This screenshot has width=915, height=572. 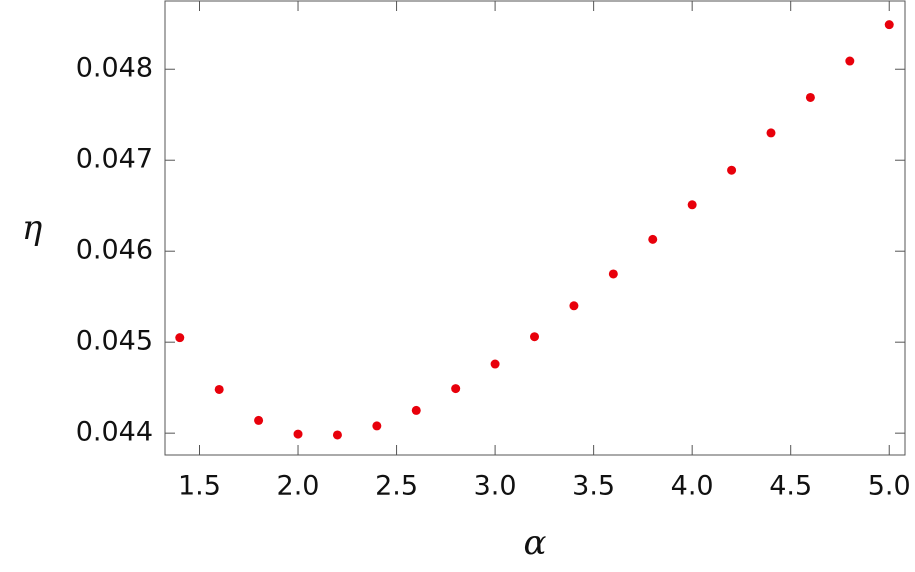 I want to click on y-tick-label: 0.044, so click(x=114, y=432).